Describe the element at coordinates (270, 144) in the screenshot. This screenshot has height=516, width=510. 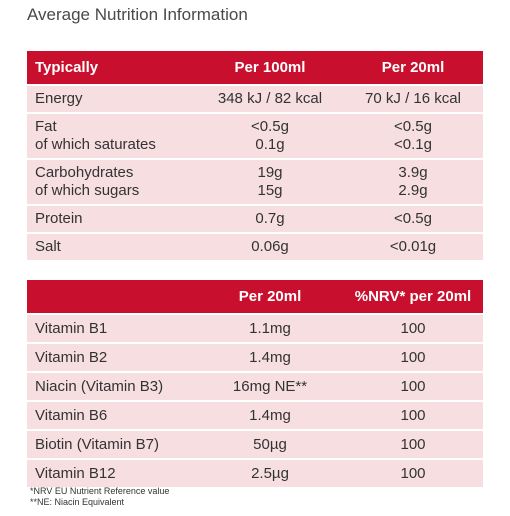
I see `per-100ml-subvalue: 0.1g` at that location.